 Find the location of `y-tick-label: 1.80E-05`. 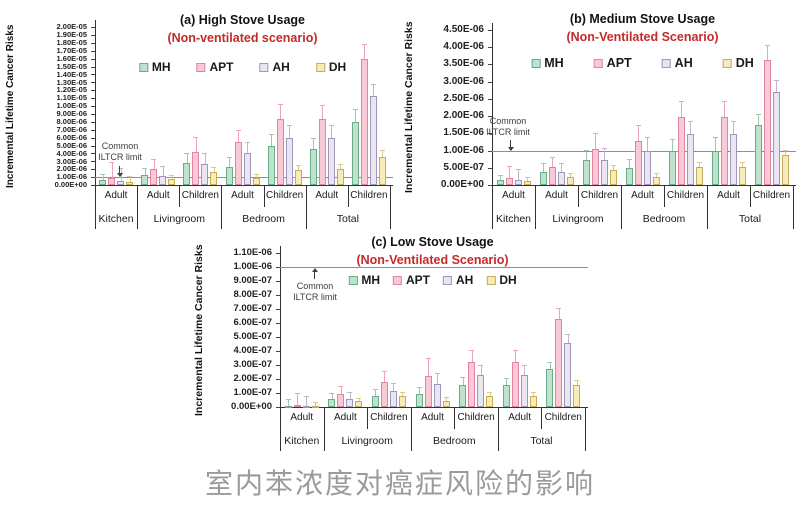

y-tick-label: 1.80E-05 is located at coordinates (71, 43).